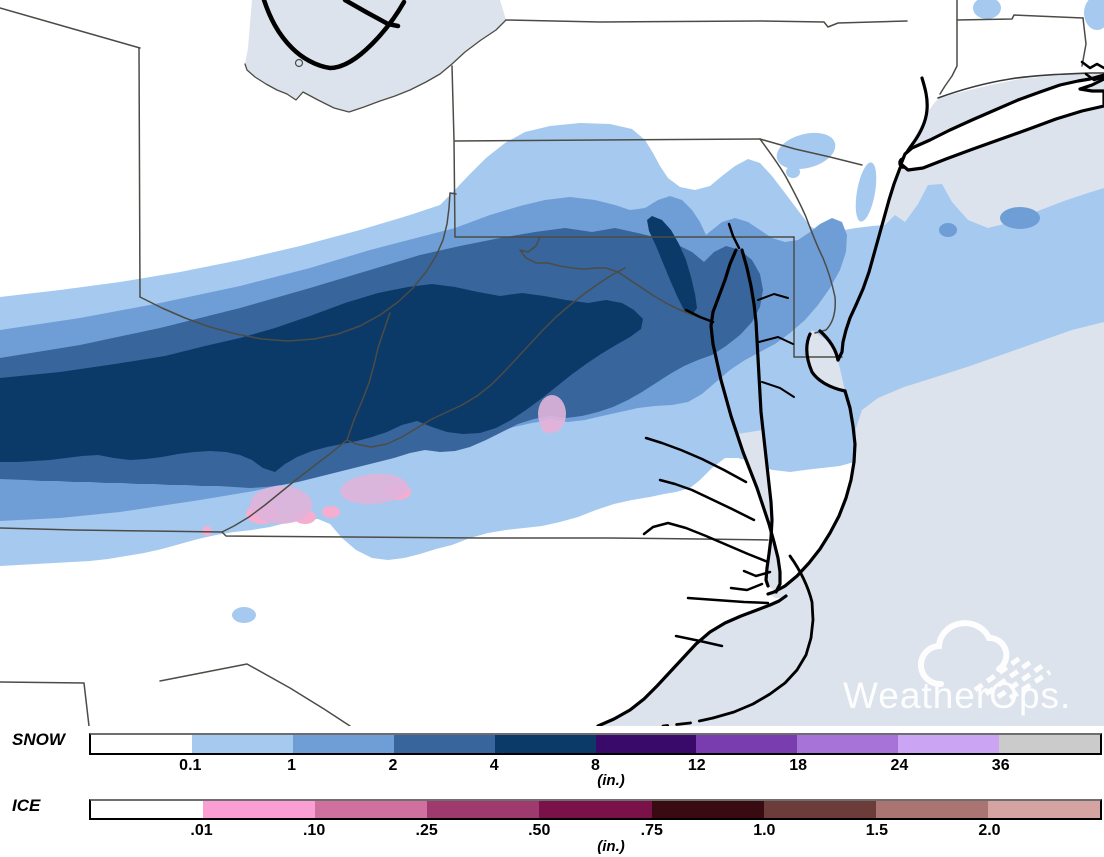 The height and width of the screenshot is (857, 1104). I want to click on snow-tick-label: 12, so click(696, 765).